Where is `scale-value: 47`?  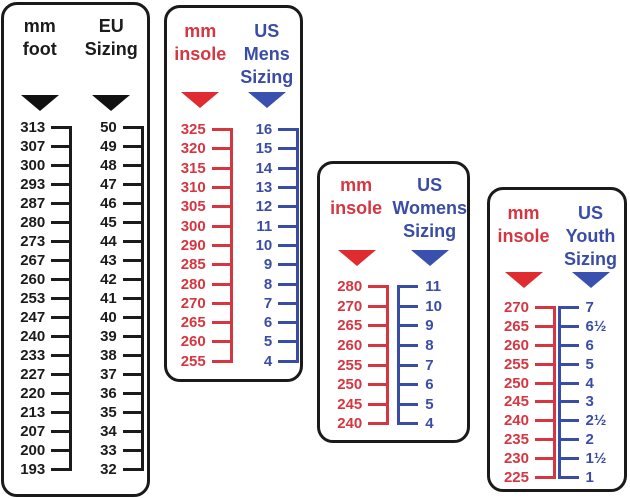 scale-value: 47 is located at coordinates (108, 184).